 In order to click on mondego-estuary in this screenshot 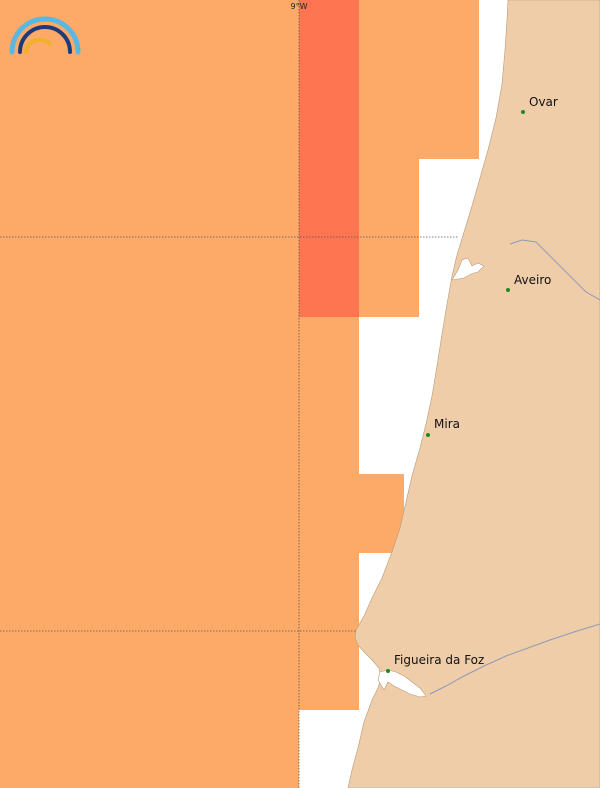, I will do `click(402, 683)`.